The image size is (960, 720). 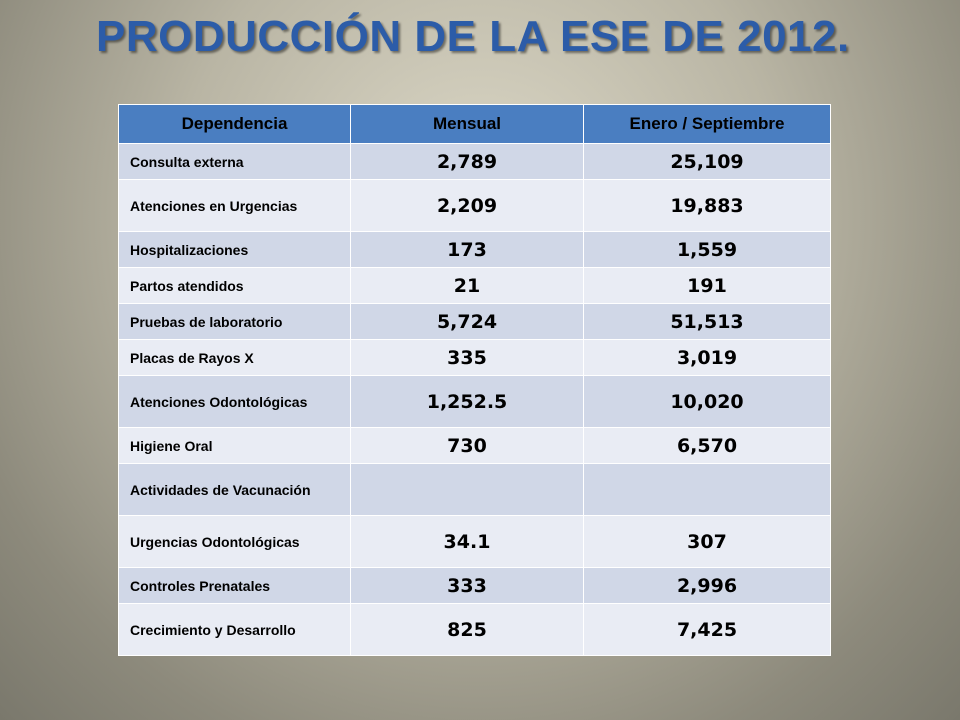 What do you see at coordinates (707, 357) in the screenshot?
I see `enero-septiembre-value: 3,019` at bounding box center [707, 357].